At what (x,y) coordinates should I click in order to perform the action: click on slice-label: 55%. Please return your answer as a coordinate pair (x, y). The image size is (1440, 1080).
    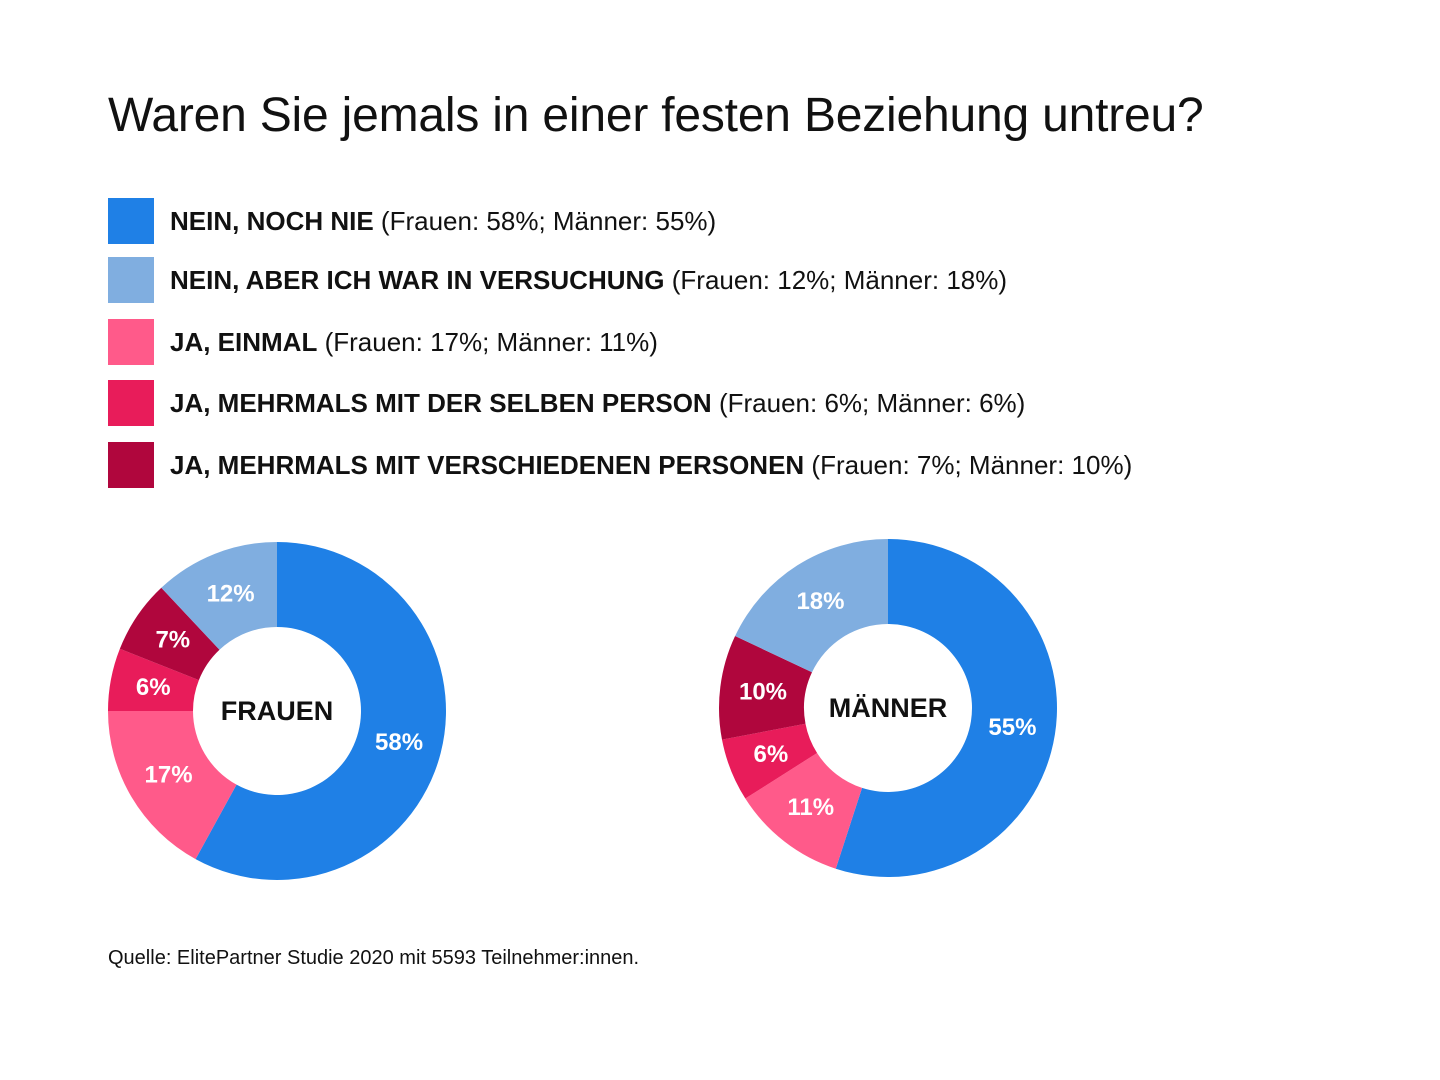
    Looking at the image, I should click on (1012, 727).